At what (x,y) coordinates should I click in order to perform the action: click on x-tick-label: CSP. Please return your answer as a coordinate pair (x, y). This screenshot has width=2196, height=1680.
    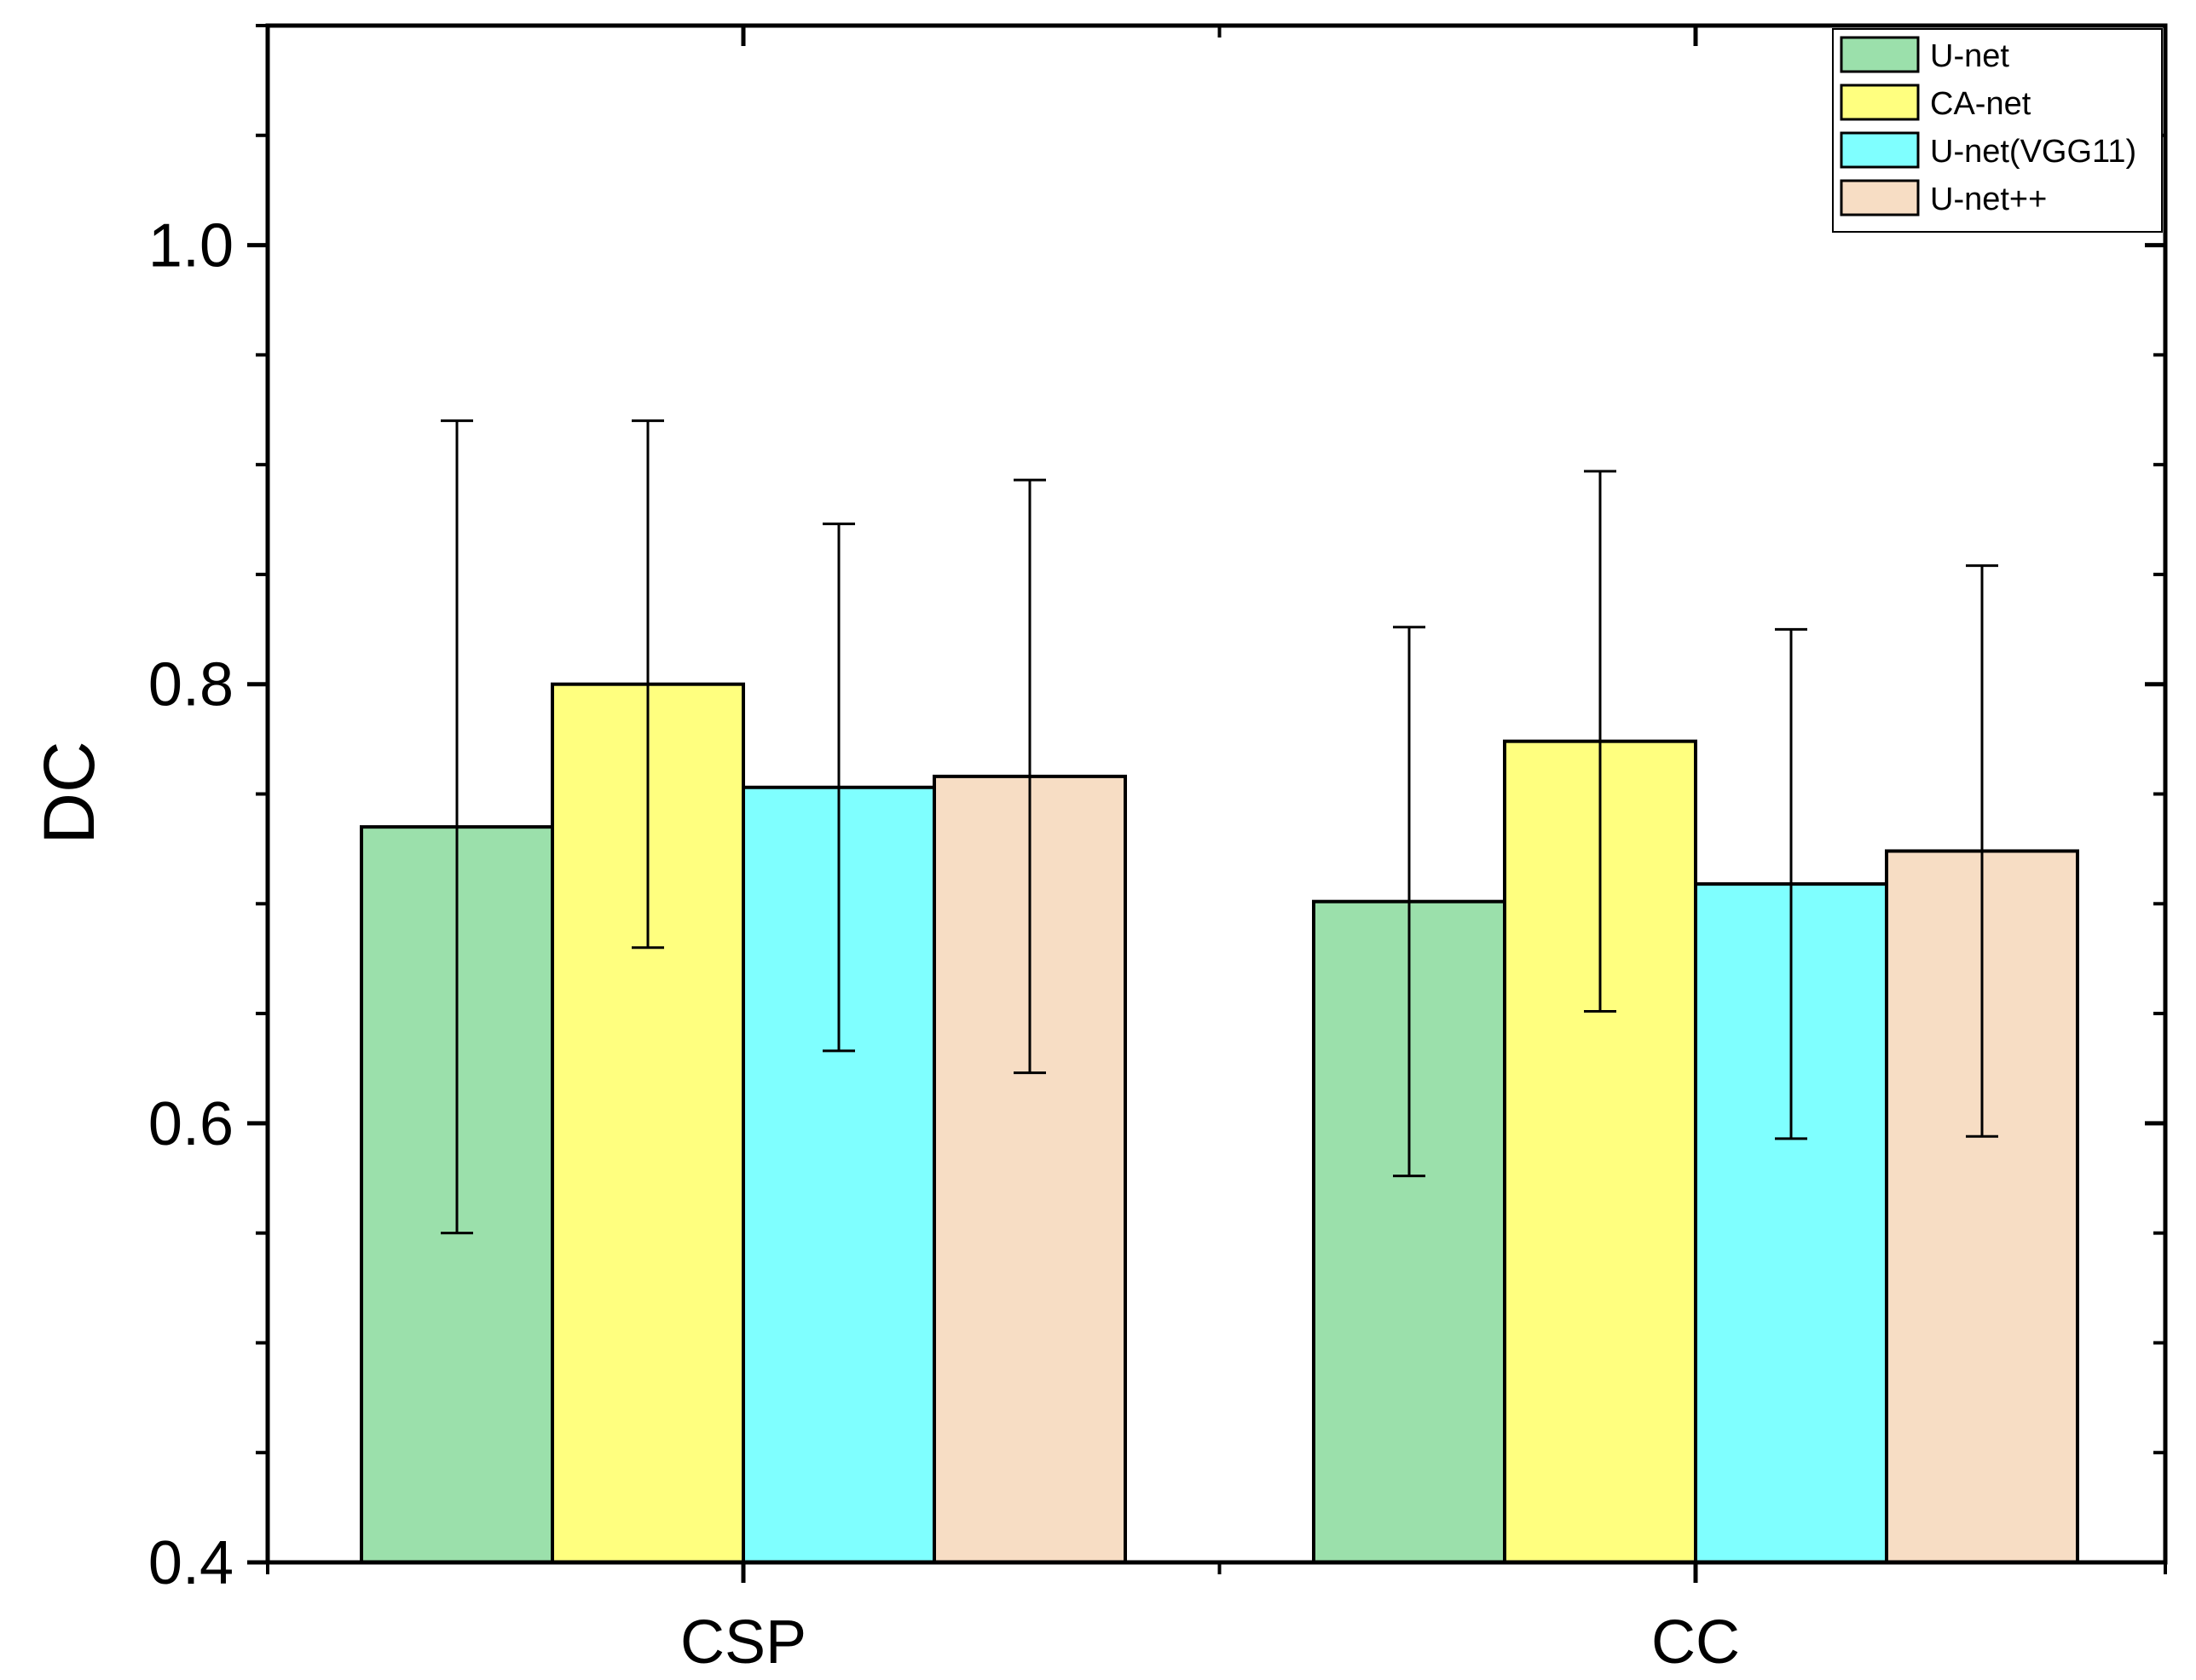
    Looking at the image, I should click on (743, 1642).